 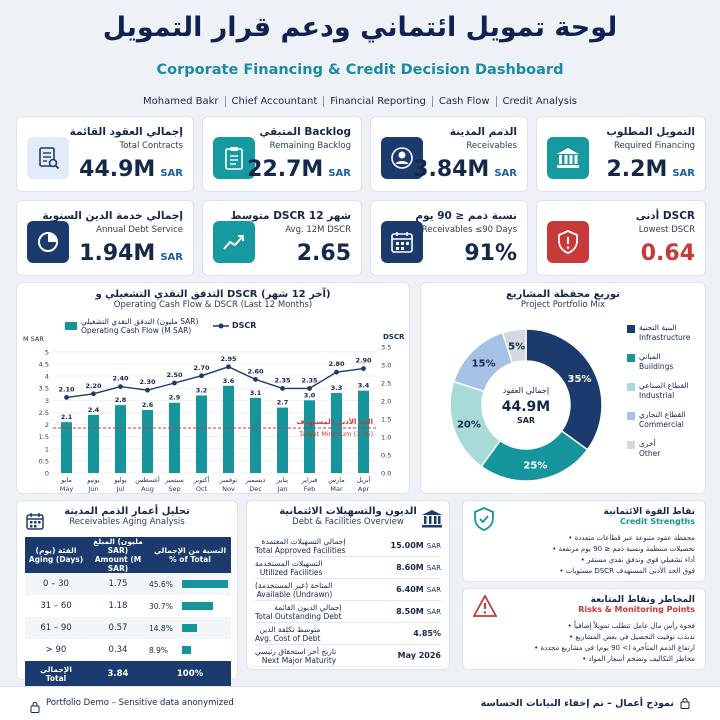 What do you see at coordinates (418, 611) in the screenshot?
I see `debt-value-wrap: 8.50M SAR` at bounding box center [418, 611].